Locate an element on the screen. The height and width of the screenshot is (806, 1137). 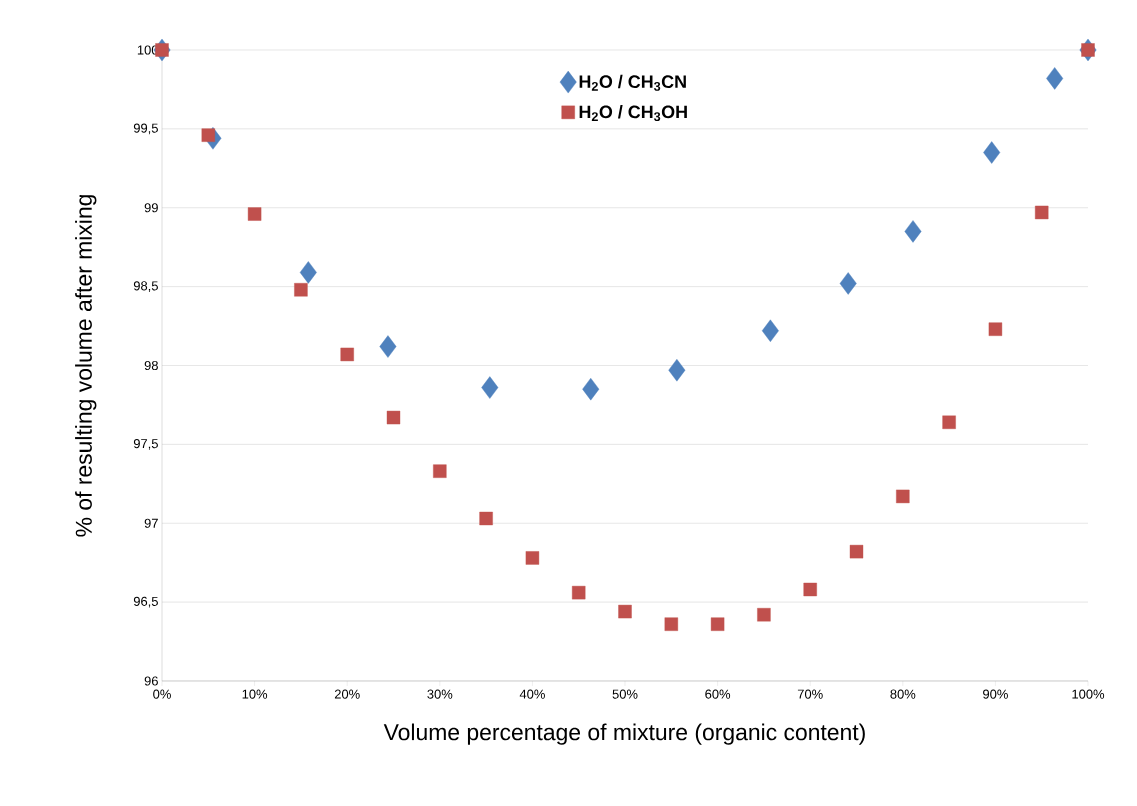
y-tick-label: 97,5 is located at coordinates (145, 444).